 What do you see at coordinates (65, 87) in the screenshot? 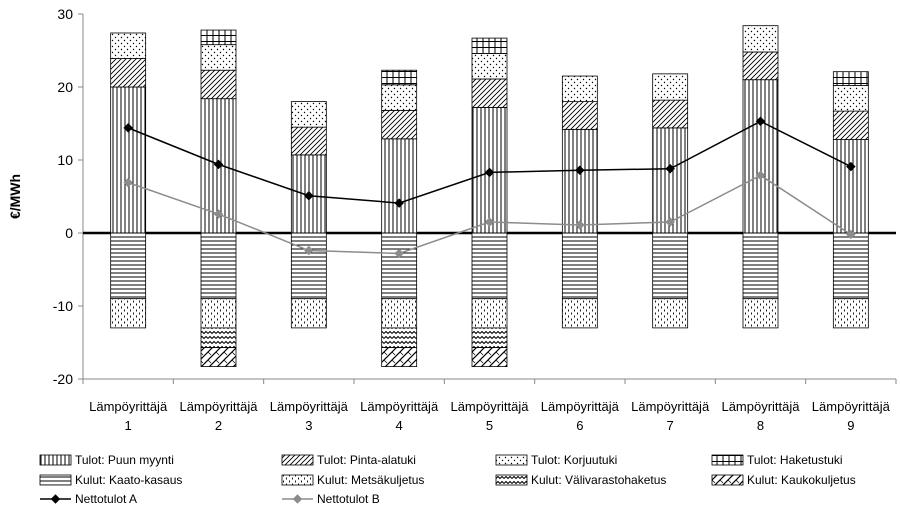
I see `y-tick-label: 20` at bounding box center [65, 87].